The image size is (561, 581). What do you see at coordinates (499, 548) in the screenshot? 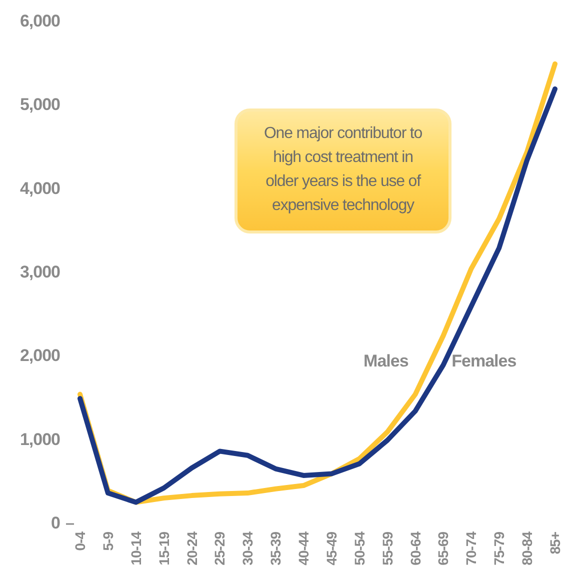
I see `x-tick-label: 75-79` at bounding box center [499, 548].